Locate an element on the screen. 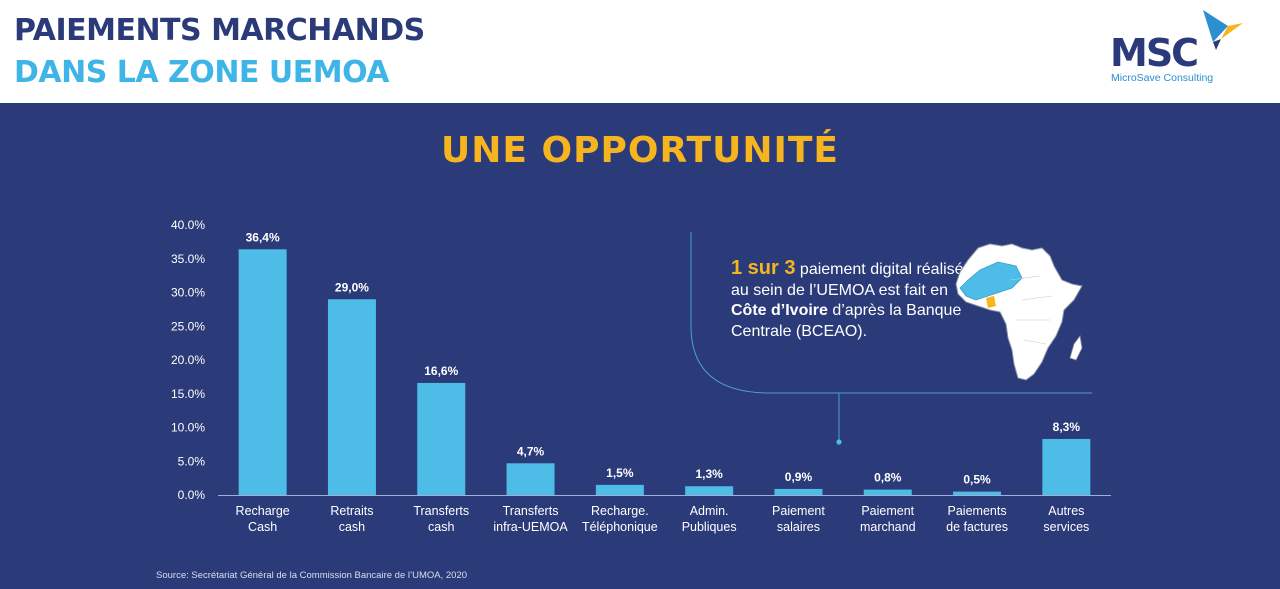 This screenshot has height=589, width=1280. callout-text-2: d’après la Banque Centrale (BCEAO). is located at coordinates (846, 321).